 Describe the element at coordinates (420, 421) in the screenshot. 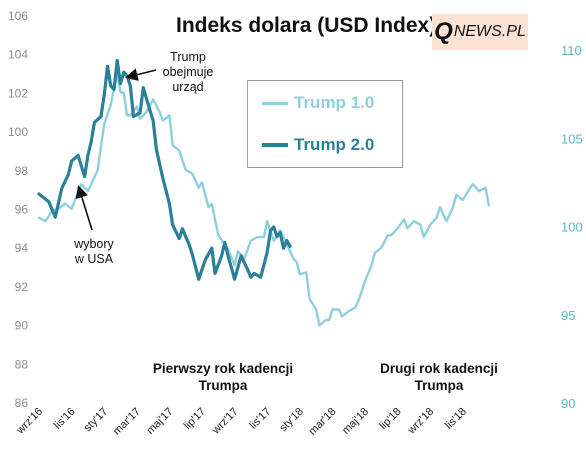

I see `x-axis-tick-label: wrz'18` at that location.